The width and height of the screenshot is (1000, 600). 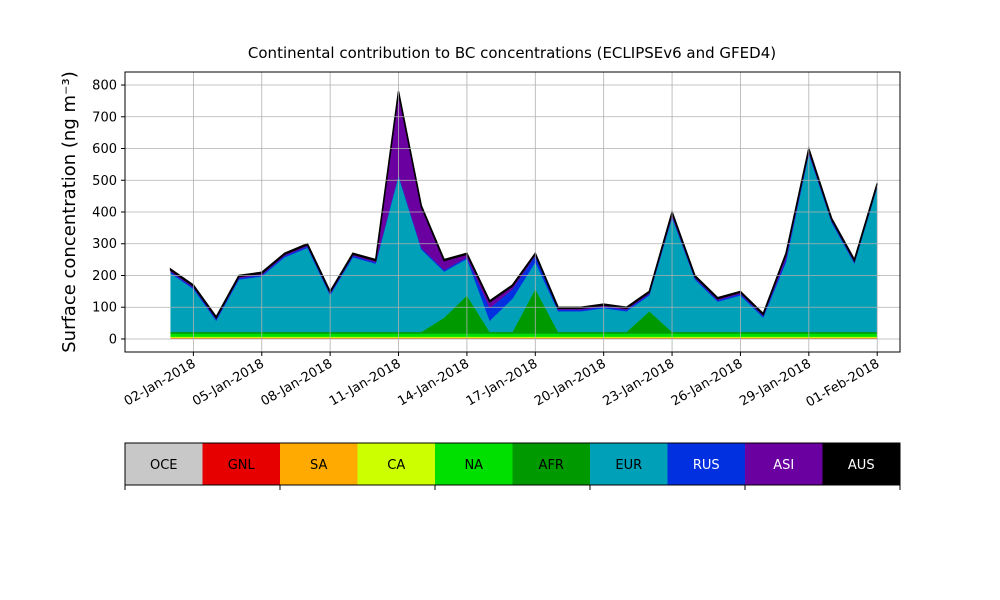 What do you see at coordinates (775, 382) in the screenshot?
I see `x-tick-label: 29-Jan-2018` at bounding box center [775, 382].